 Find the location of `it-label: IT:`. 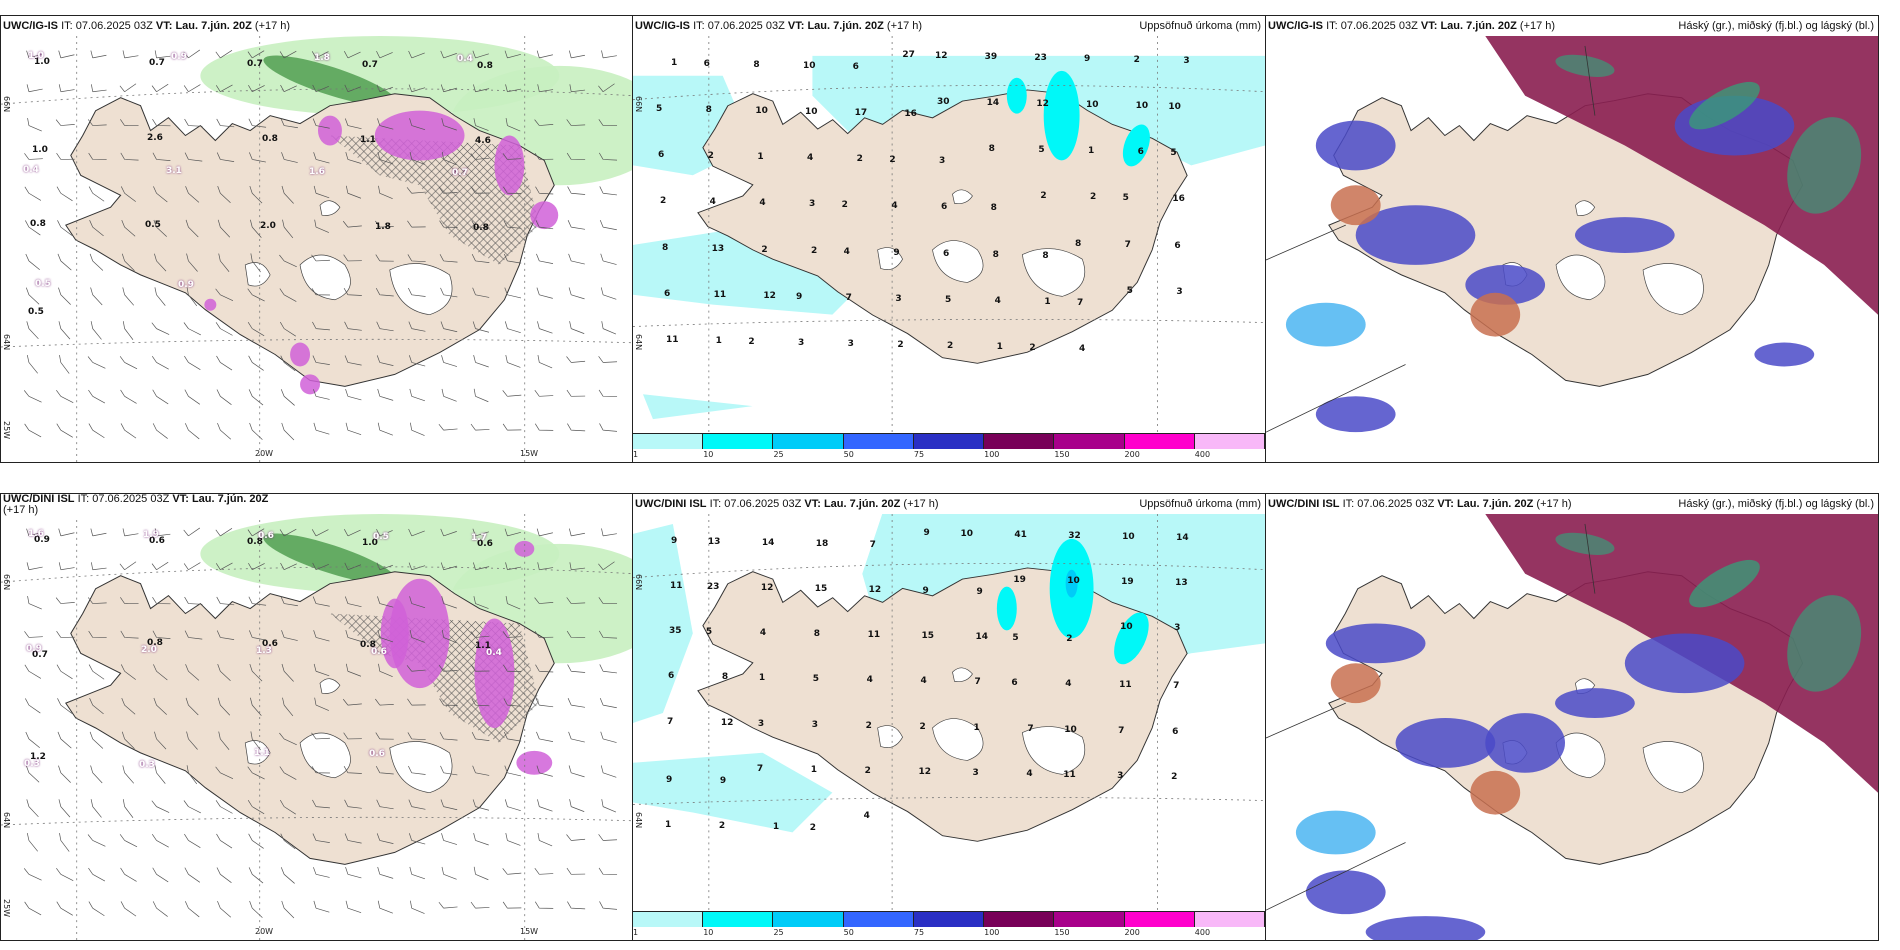

it-label: IT: is located at coordinates (1332, 26).